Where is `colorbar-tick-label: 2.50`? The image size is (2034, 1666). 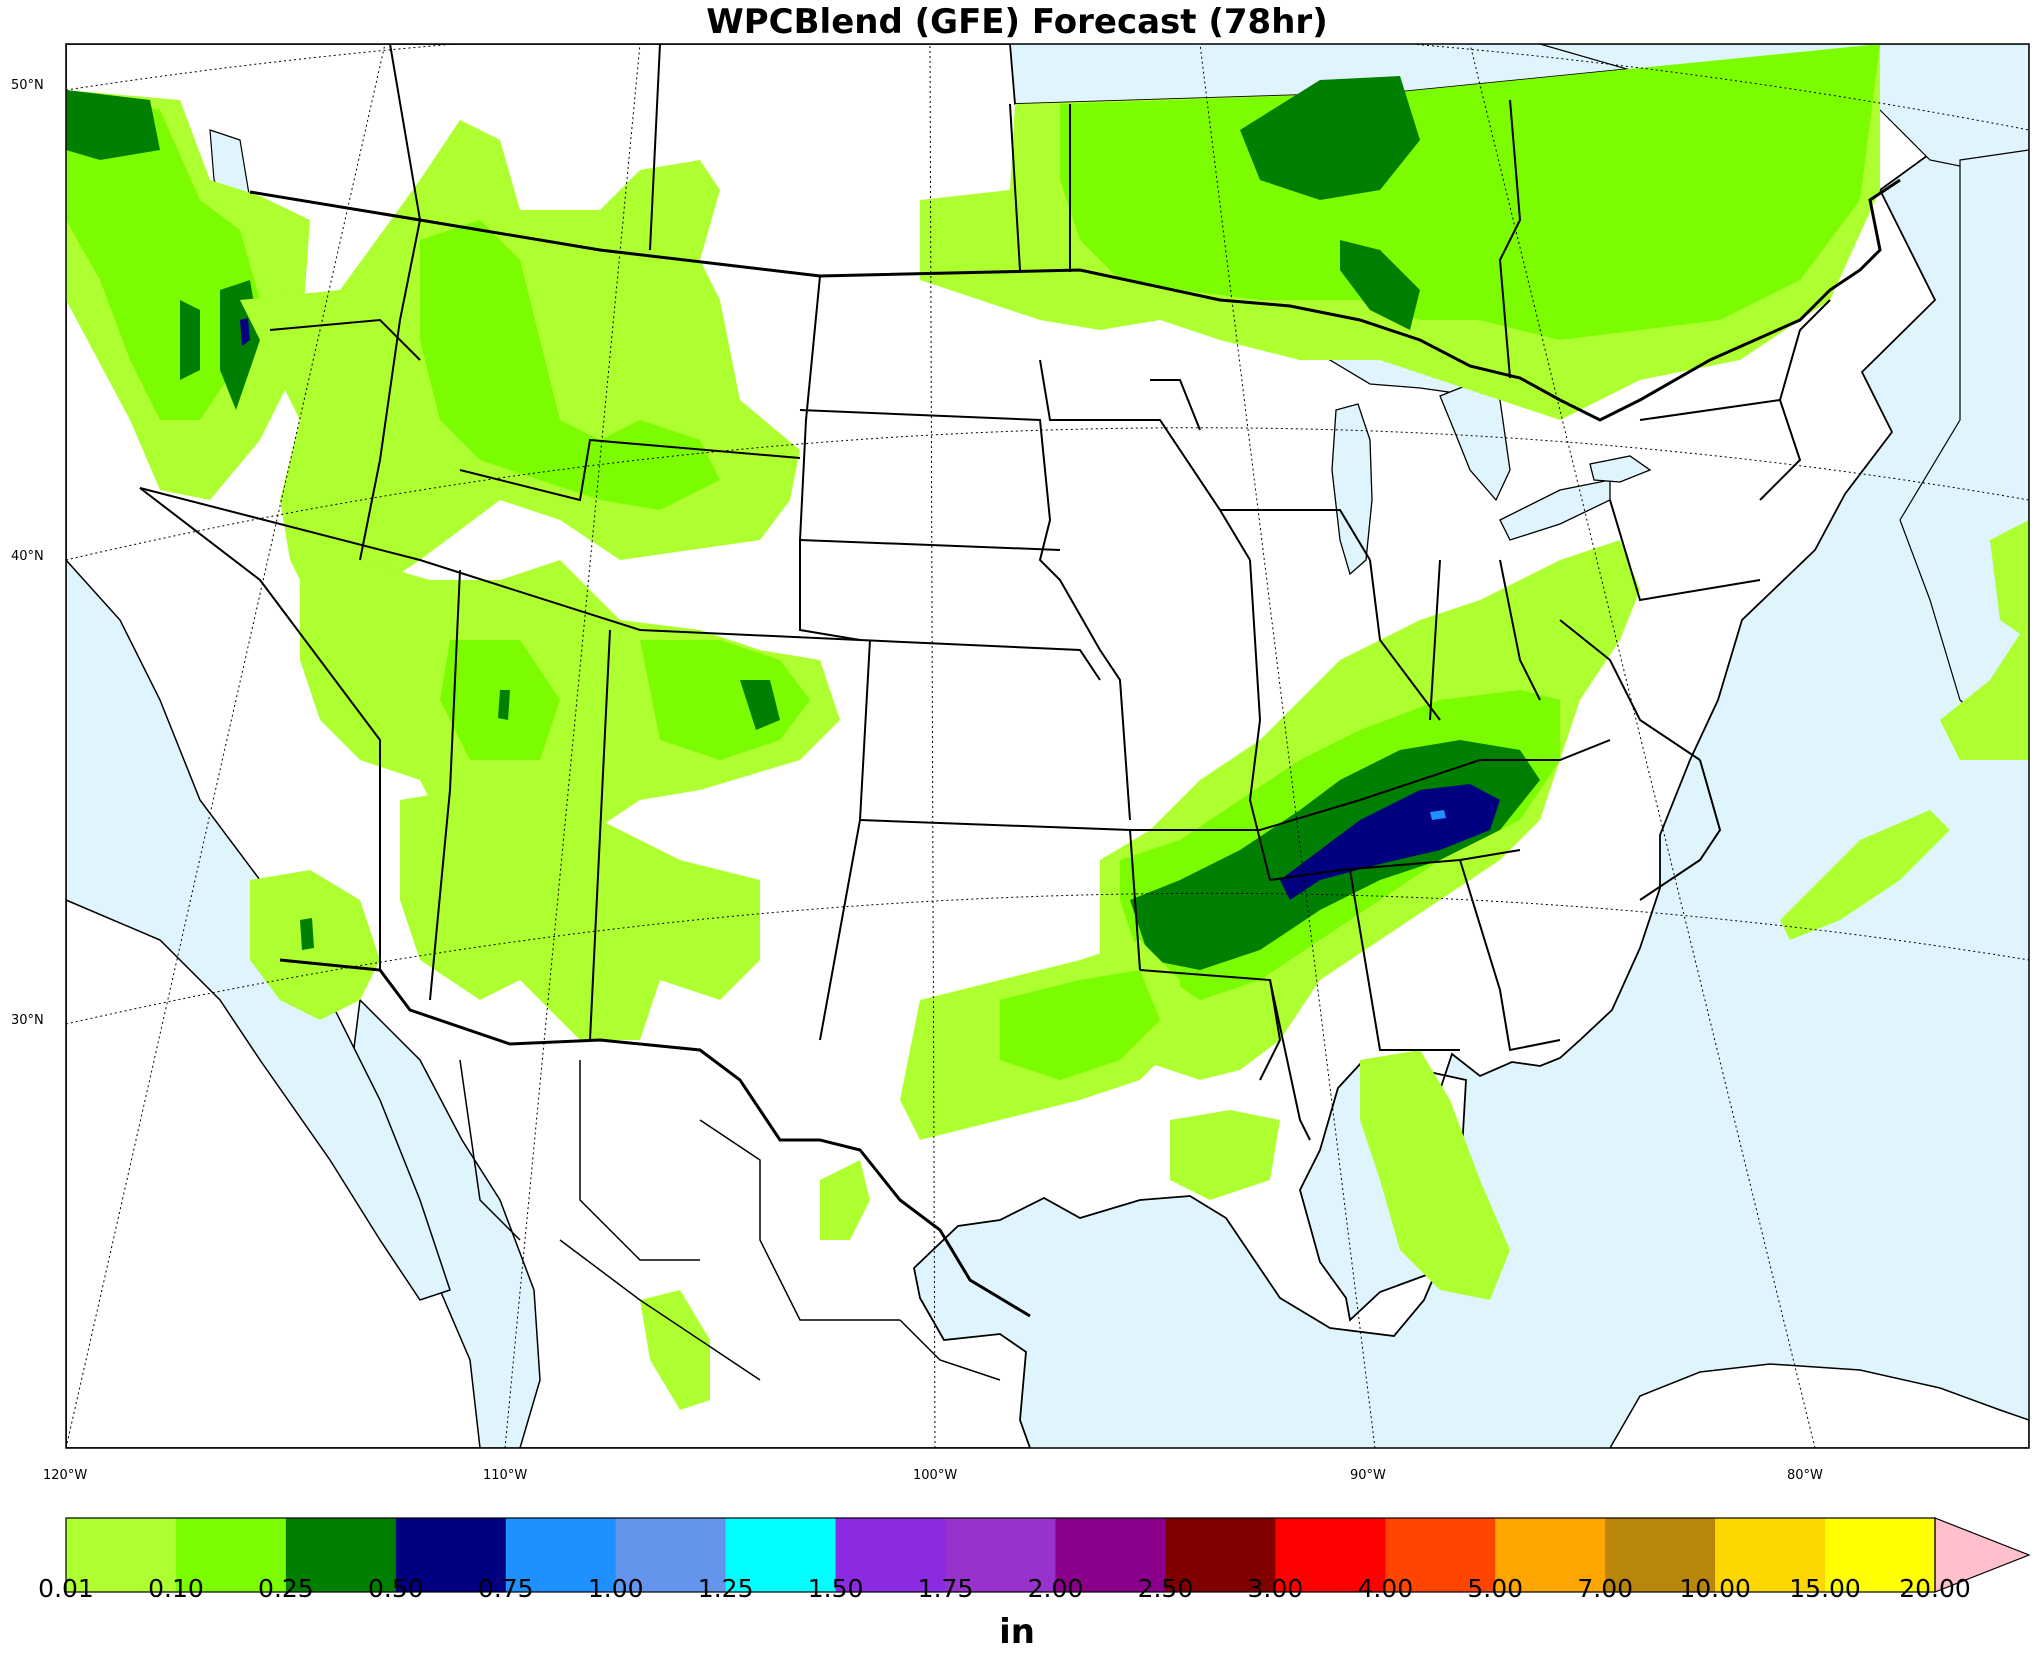
colorbar-tick-label: 2.50 is located at coordinates (1165, 1588).